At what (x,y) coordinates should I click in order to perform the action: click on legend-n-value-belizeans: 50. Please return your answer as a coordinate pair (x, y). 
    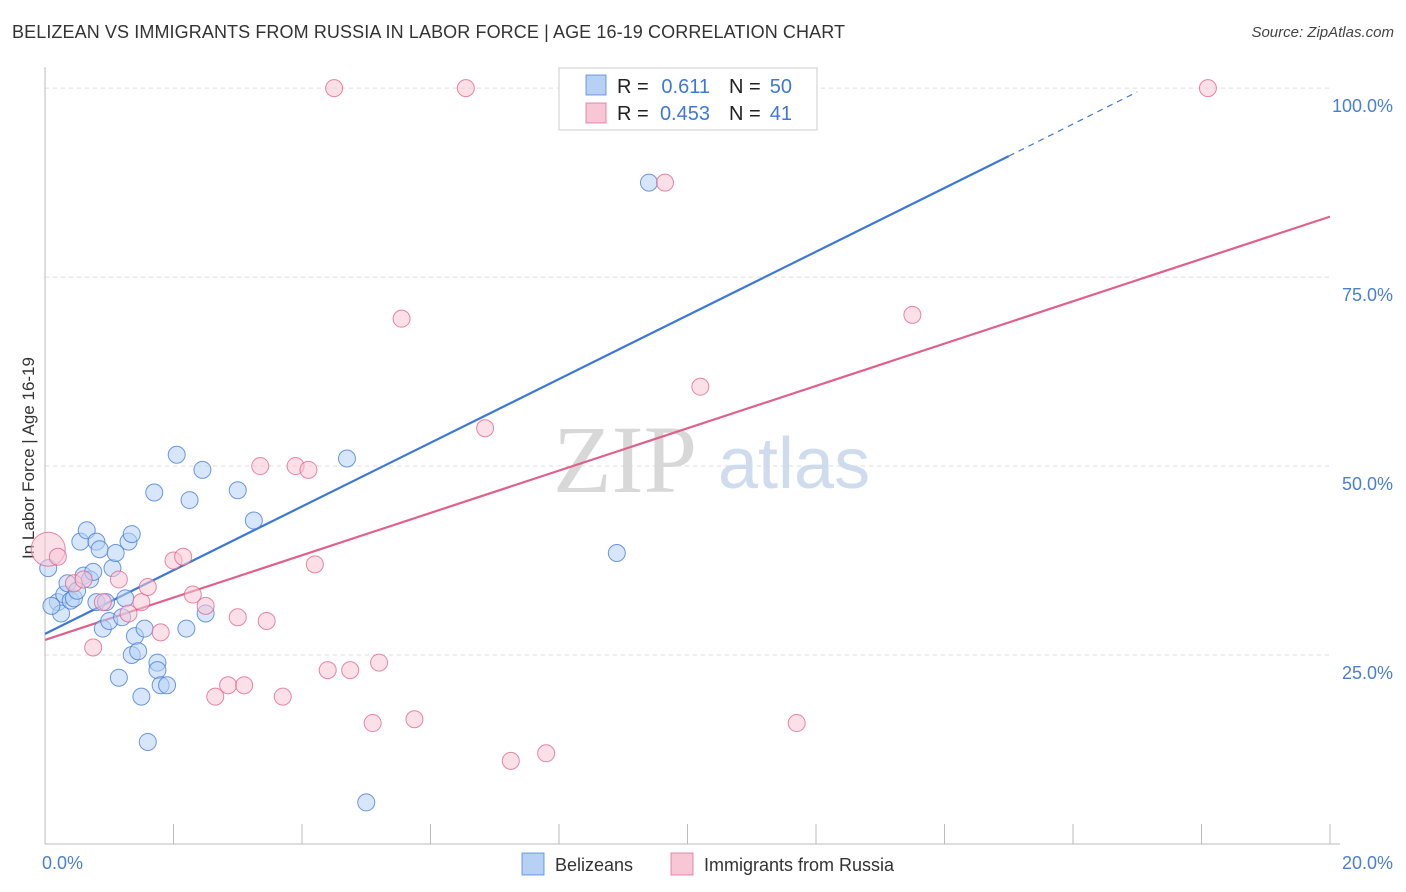
    Looking at the image, I should click on (781, 87).